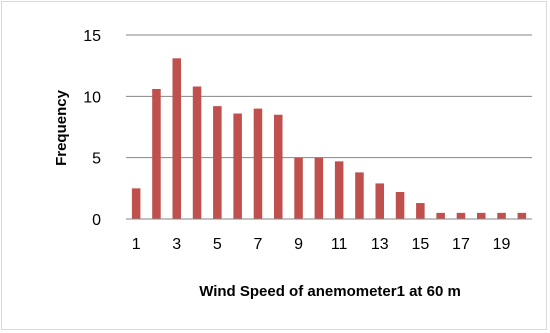  What do you see at coordinates (420, 244) in the screenshot?
I see `x-tick-label: 15` at bounding box center [420, 244].